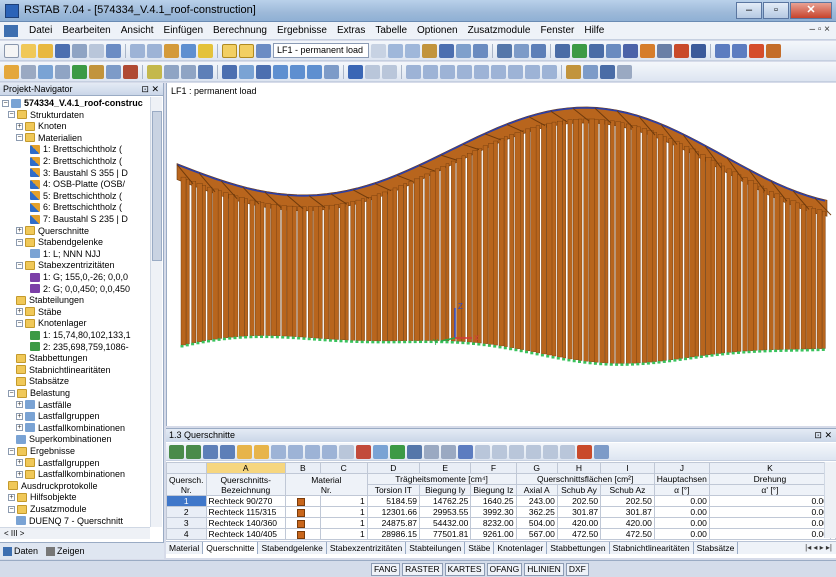  What do you see at coordinates (76, 207) in the screenshot?
I see `tree-item: 6: Brettschichtholz (` at bounding box center [76, 207].